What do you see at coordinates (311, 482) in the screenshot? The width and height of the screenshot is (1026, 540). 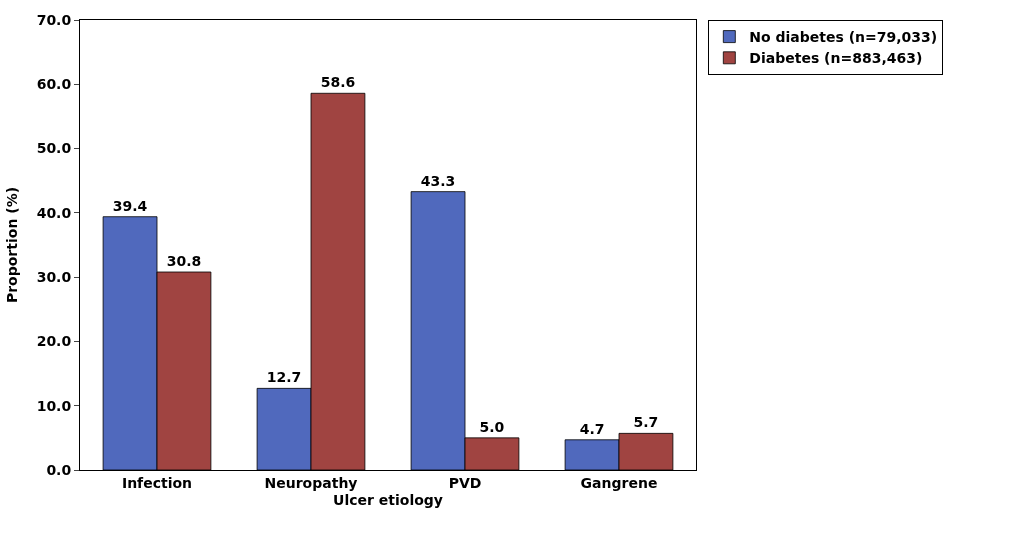 I see `x-tick-label: Neuropathy` at bounding box center [311, 482].